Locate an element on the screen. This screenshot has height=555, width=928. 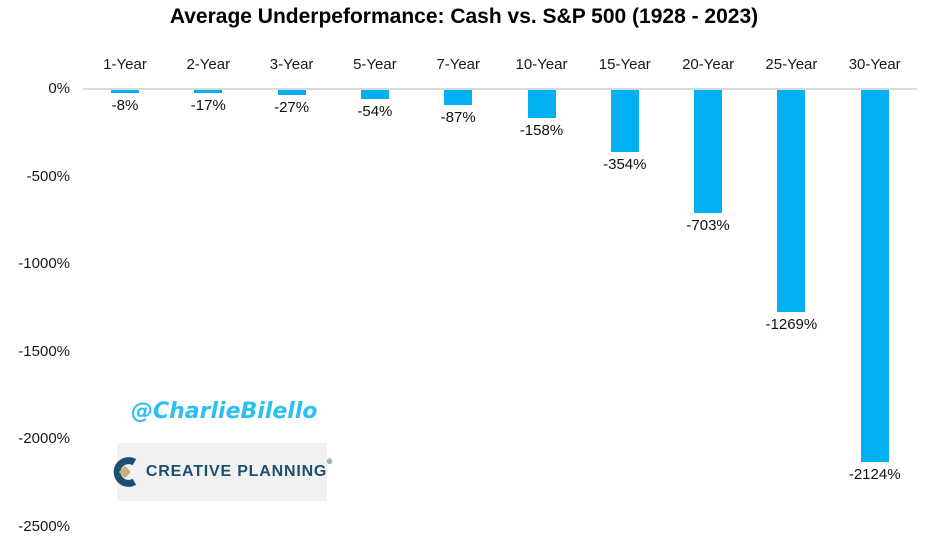
category-label: 15-Year is located at coordinates (624, 64).